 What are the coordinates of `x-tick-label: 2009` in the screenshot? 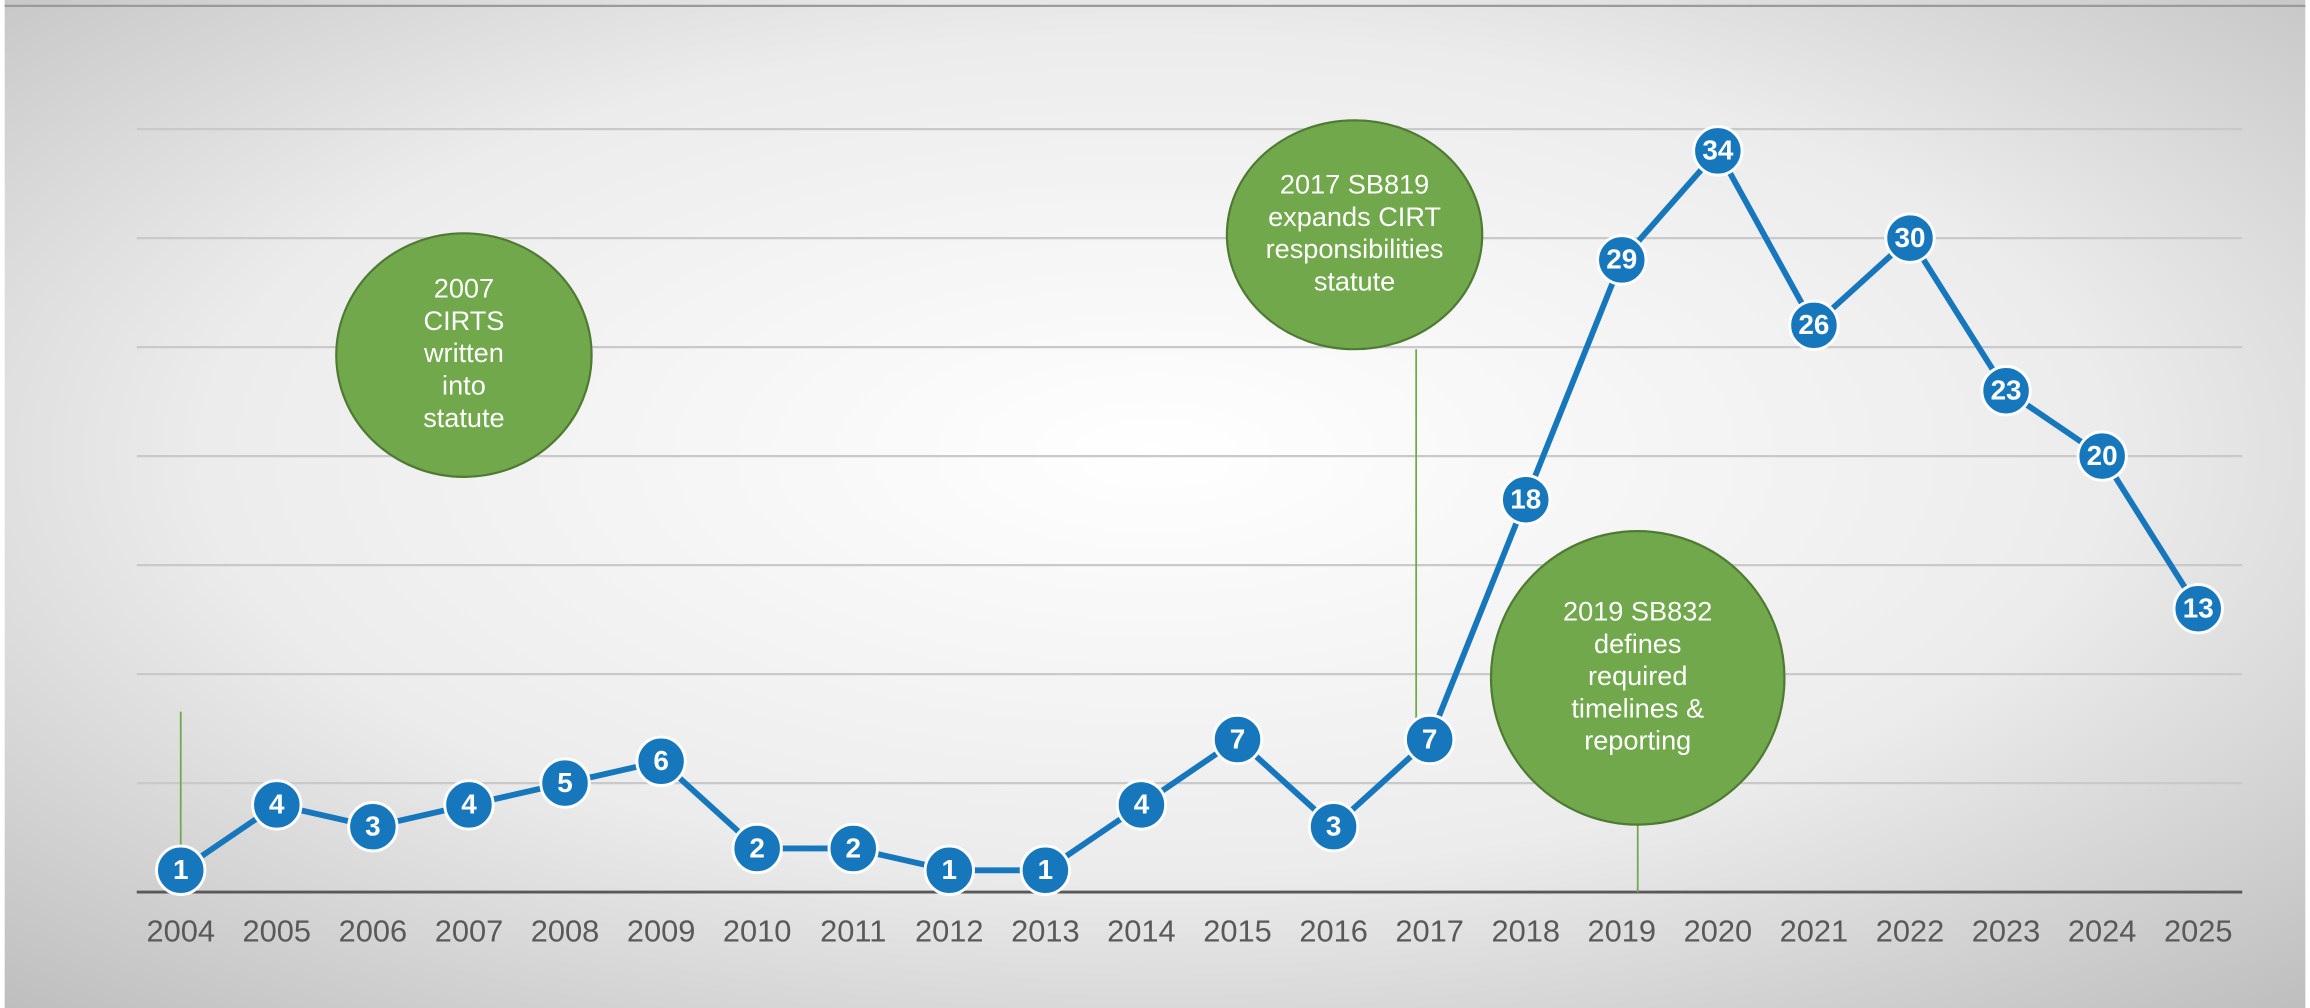 It's located at (661, 930).